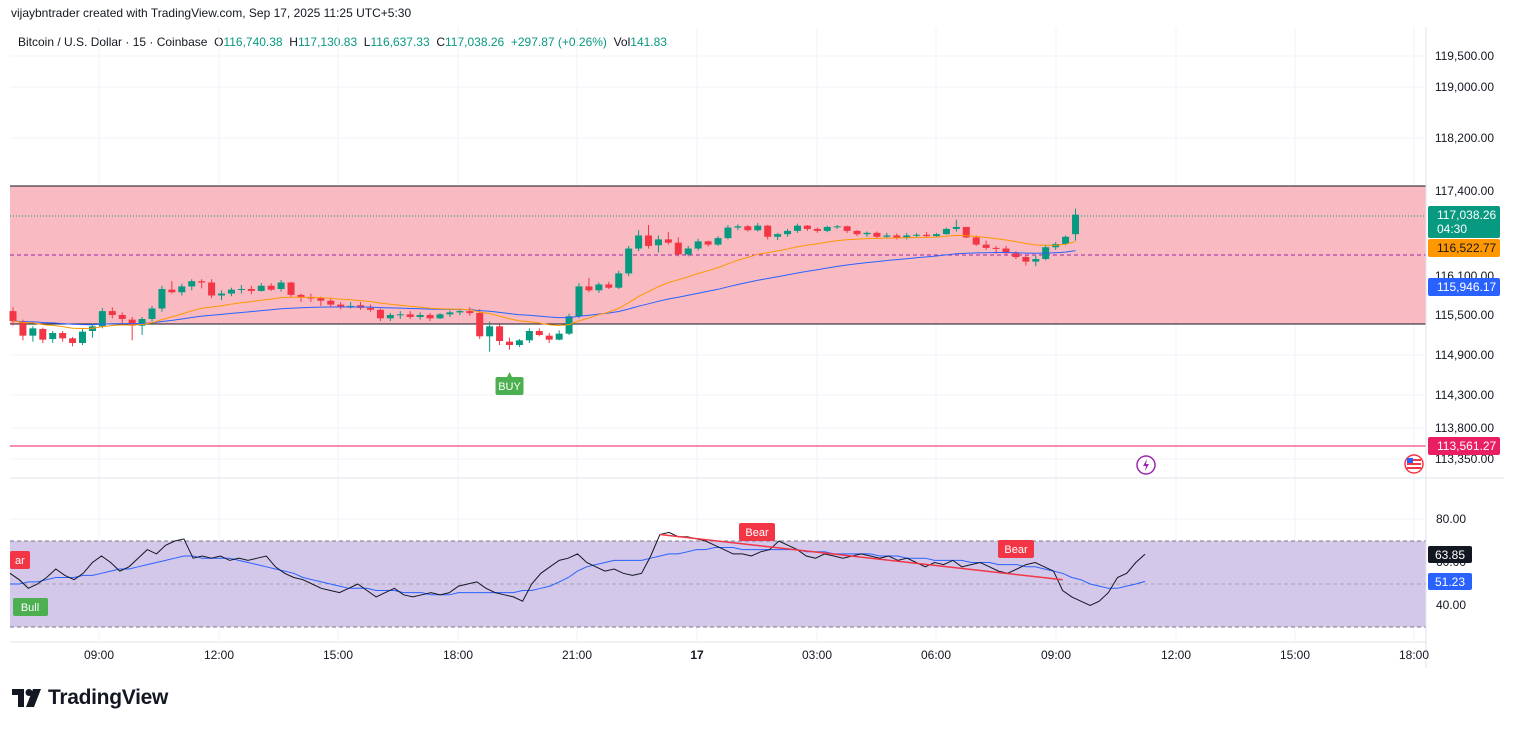 This screenshot has height=729, width=1515. I want to click on time-tick-label: 12:00, so click(219, 655).